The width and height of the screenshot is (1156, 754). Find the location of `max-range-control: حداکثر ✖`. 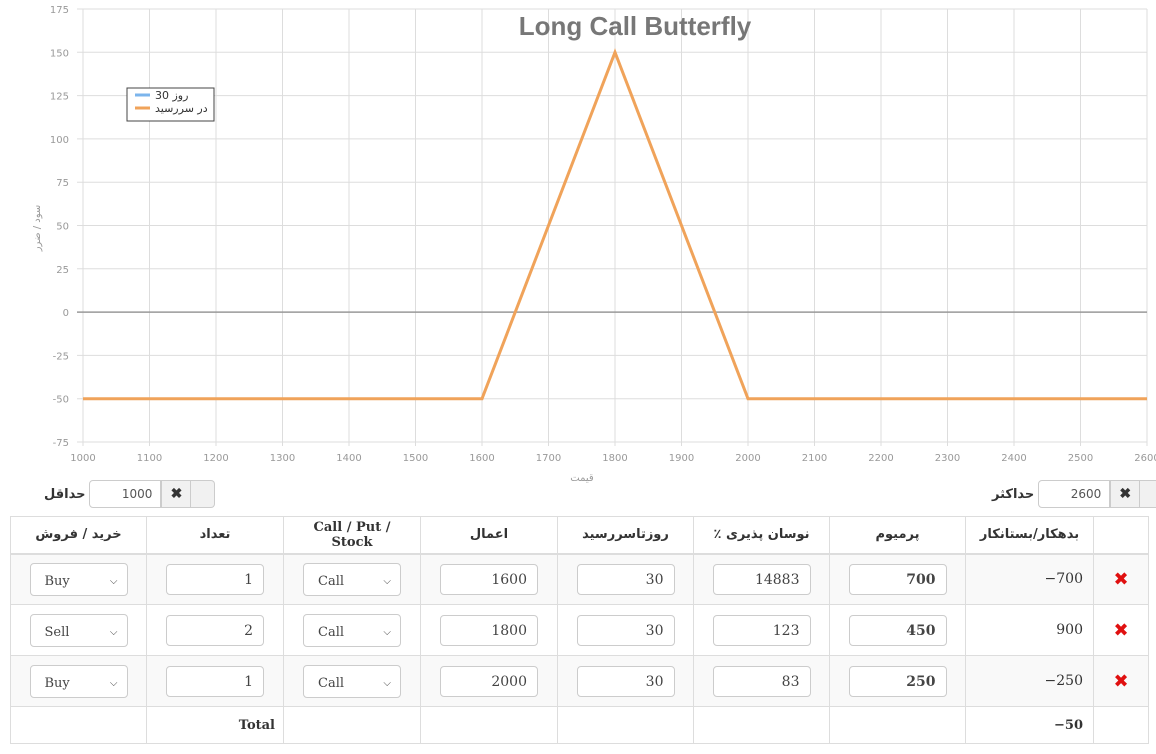

max-range-control: حداکثر ✖ is located at coordinates (1072, 494).